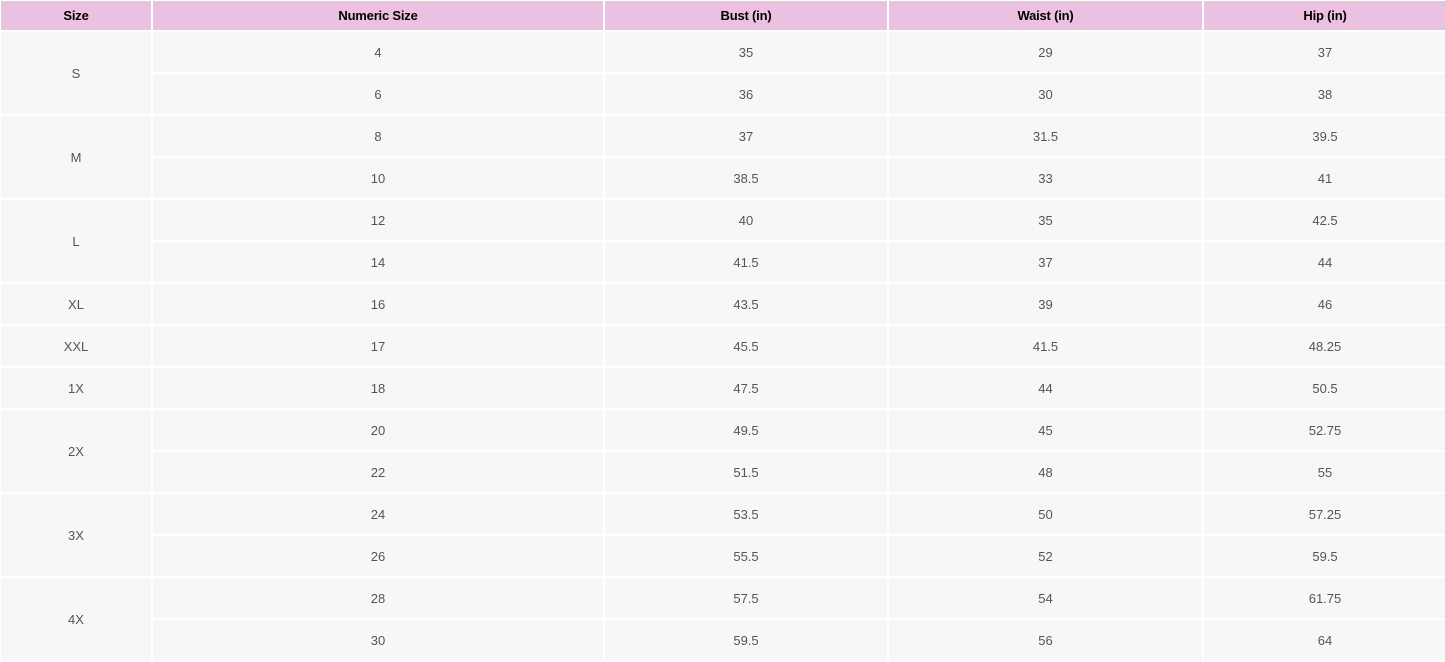 The width and height of the screenshot is (1445, 662). I want to click on waist-cell: 44, so click(1045, 388).